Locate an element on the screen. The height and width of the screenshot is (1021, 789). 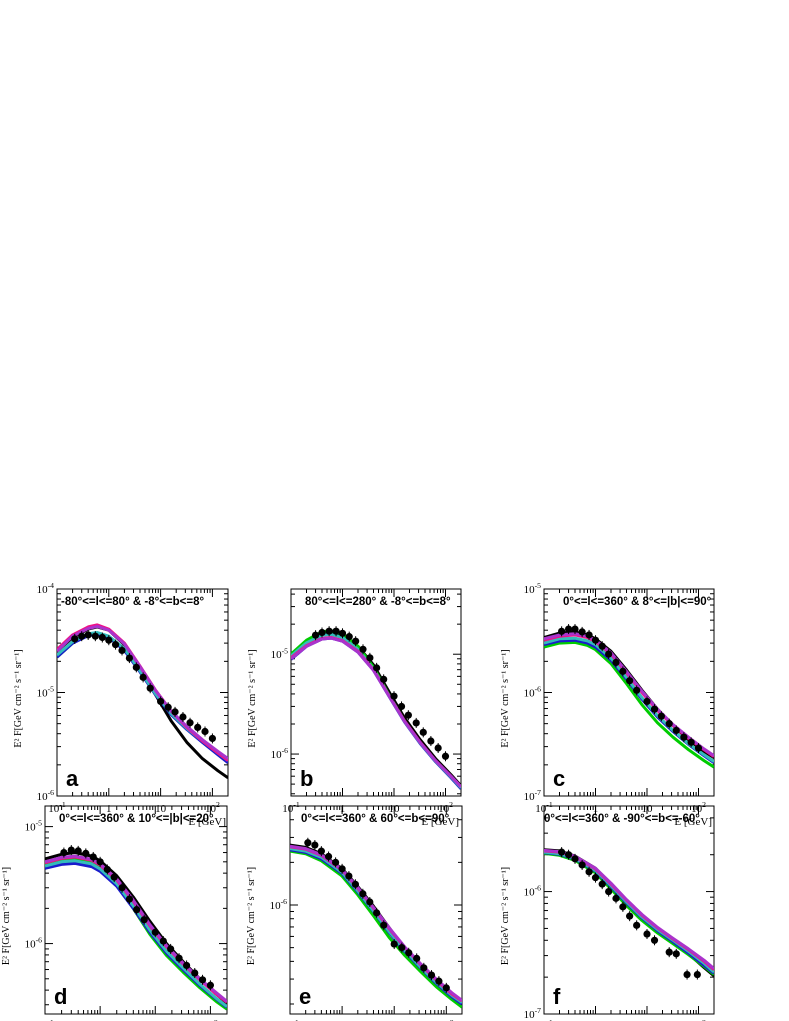
panel-title: 0°<=l<=360° & 10°<=|b|<=20° is located at coordinates (136, 819).